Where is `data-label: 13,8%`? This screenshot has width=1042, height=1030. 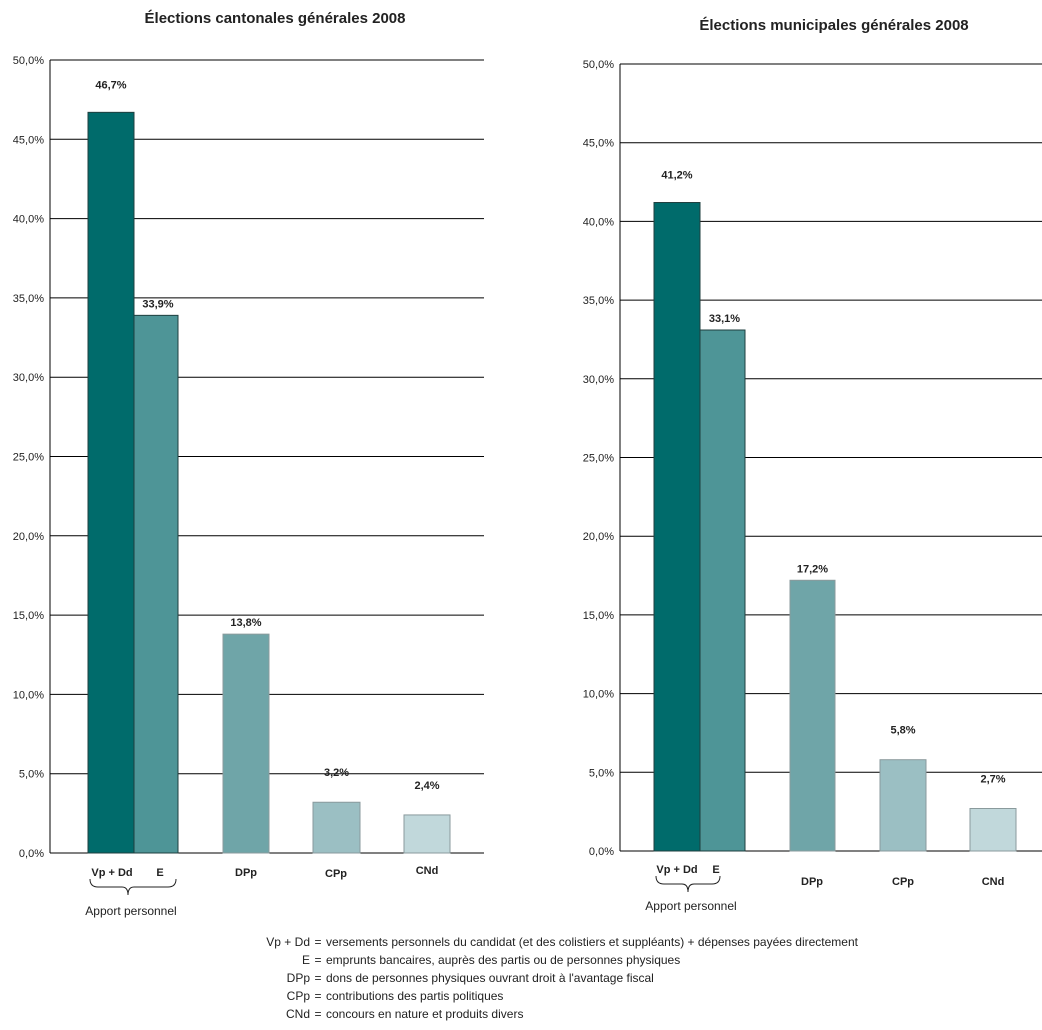
data-label: 13,8% is located at coordinates (245, 623).